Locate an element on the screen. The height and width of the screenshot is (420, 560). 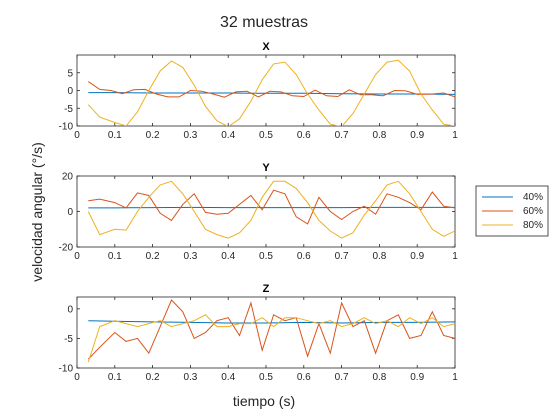
legend-label-40: 40% is located at coordinates (533, 197).